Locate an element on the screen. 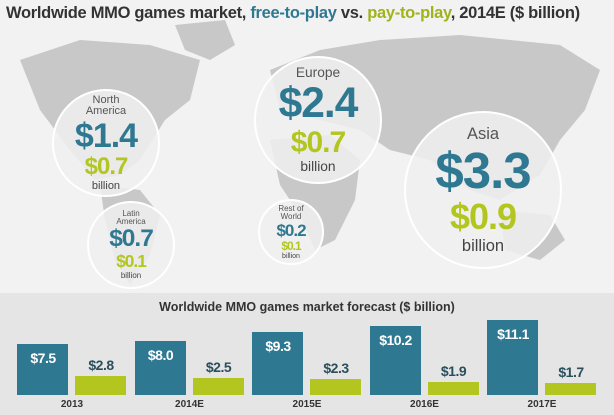  region-label: Latin America $0.7 $0.1 billion is located at coordinates (131, 245).